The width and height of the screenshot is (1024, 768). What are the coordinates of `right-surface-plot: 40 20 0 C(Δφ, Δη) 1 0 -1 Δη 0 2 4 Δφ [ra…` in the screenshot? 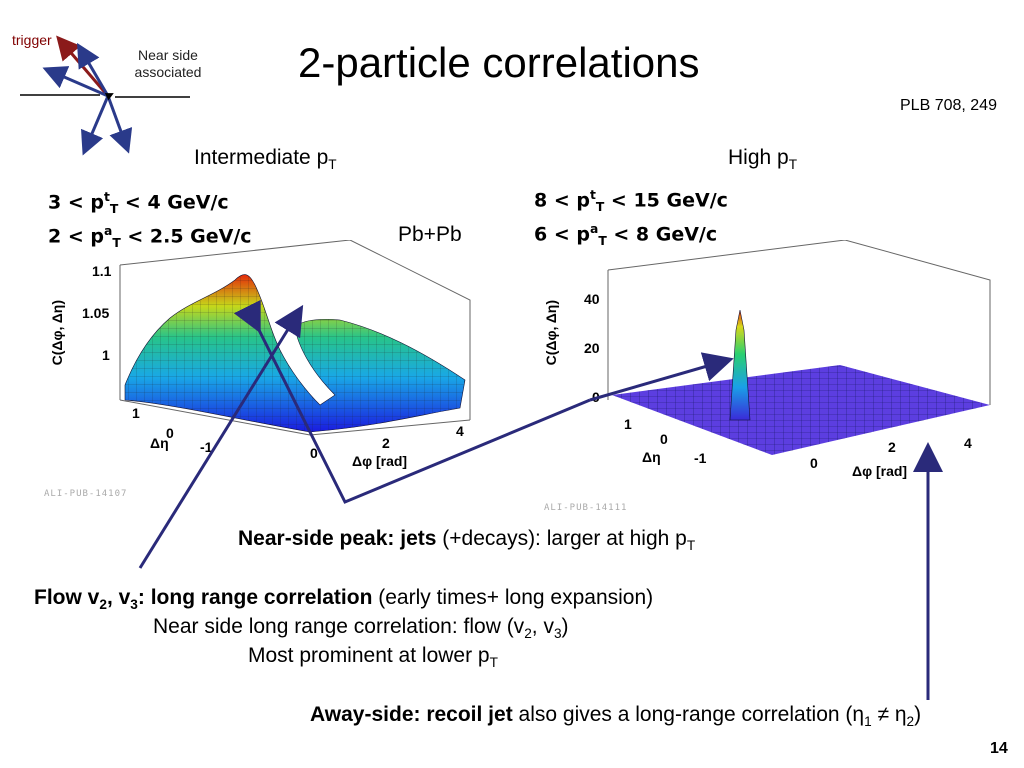 It's located at (767, 359).